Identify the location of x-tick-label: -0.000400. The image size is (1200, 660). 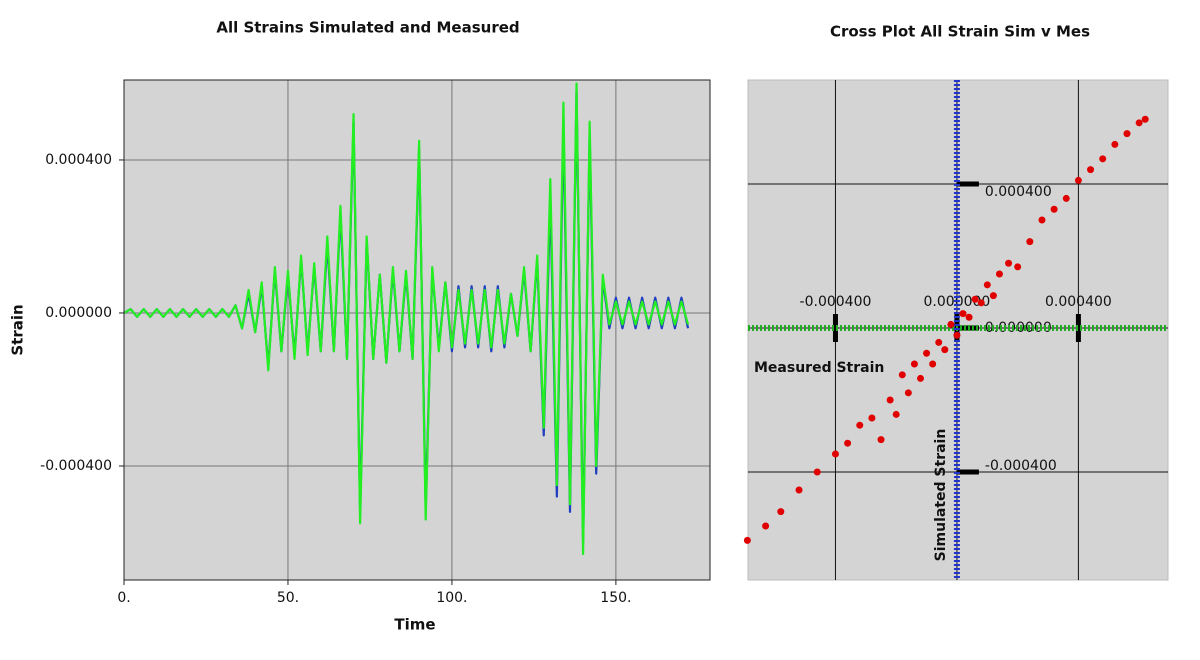
(836, 302).